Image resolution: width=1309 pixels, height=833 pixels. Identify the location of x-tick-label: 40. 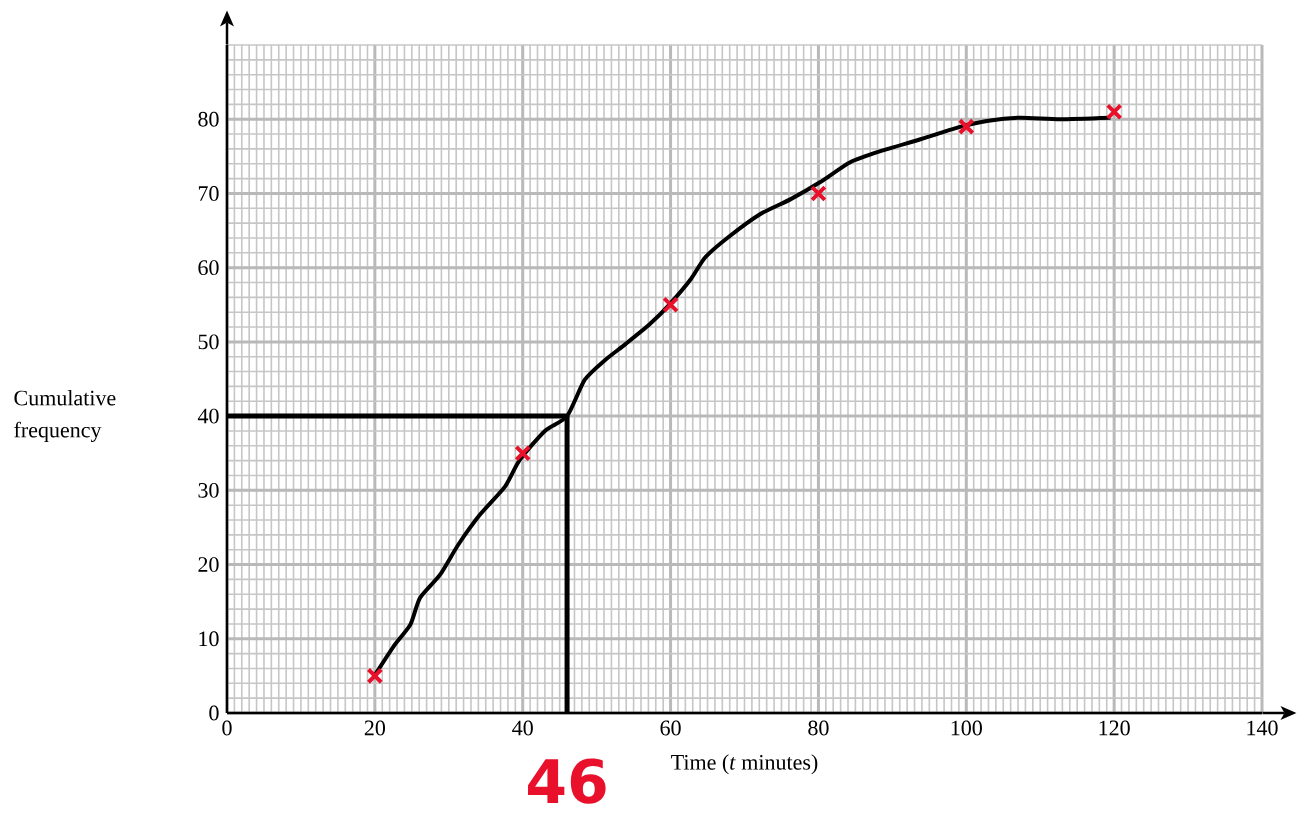
(522, 728).